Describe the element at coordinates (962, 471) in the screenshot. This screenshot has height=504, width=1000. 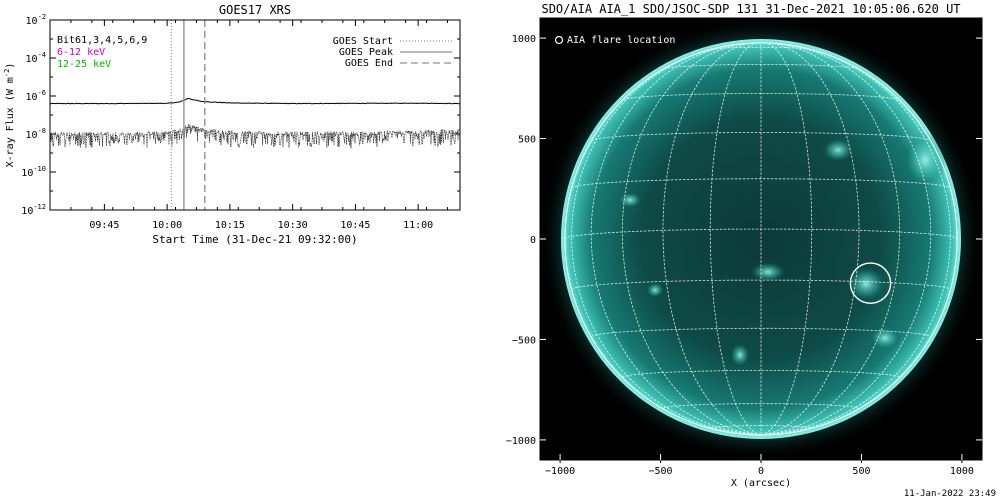
I see `aia-x-tick-label: 1000` at that location.